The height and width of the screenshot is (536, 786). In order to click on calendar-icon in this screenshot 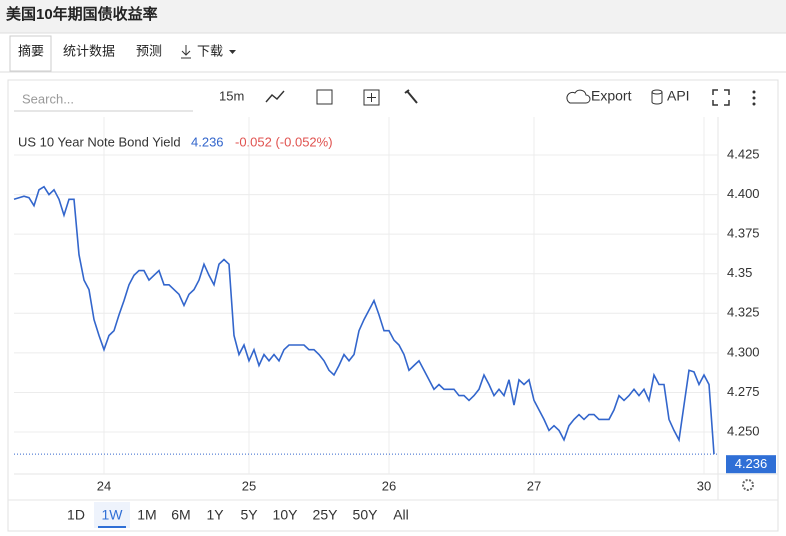, I will do `click(324, 97)`.